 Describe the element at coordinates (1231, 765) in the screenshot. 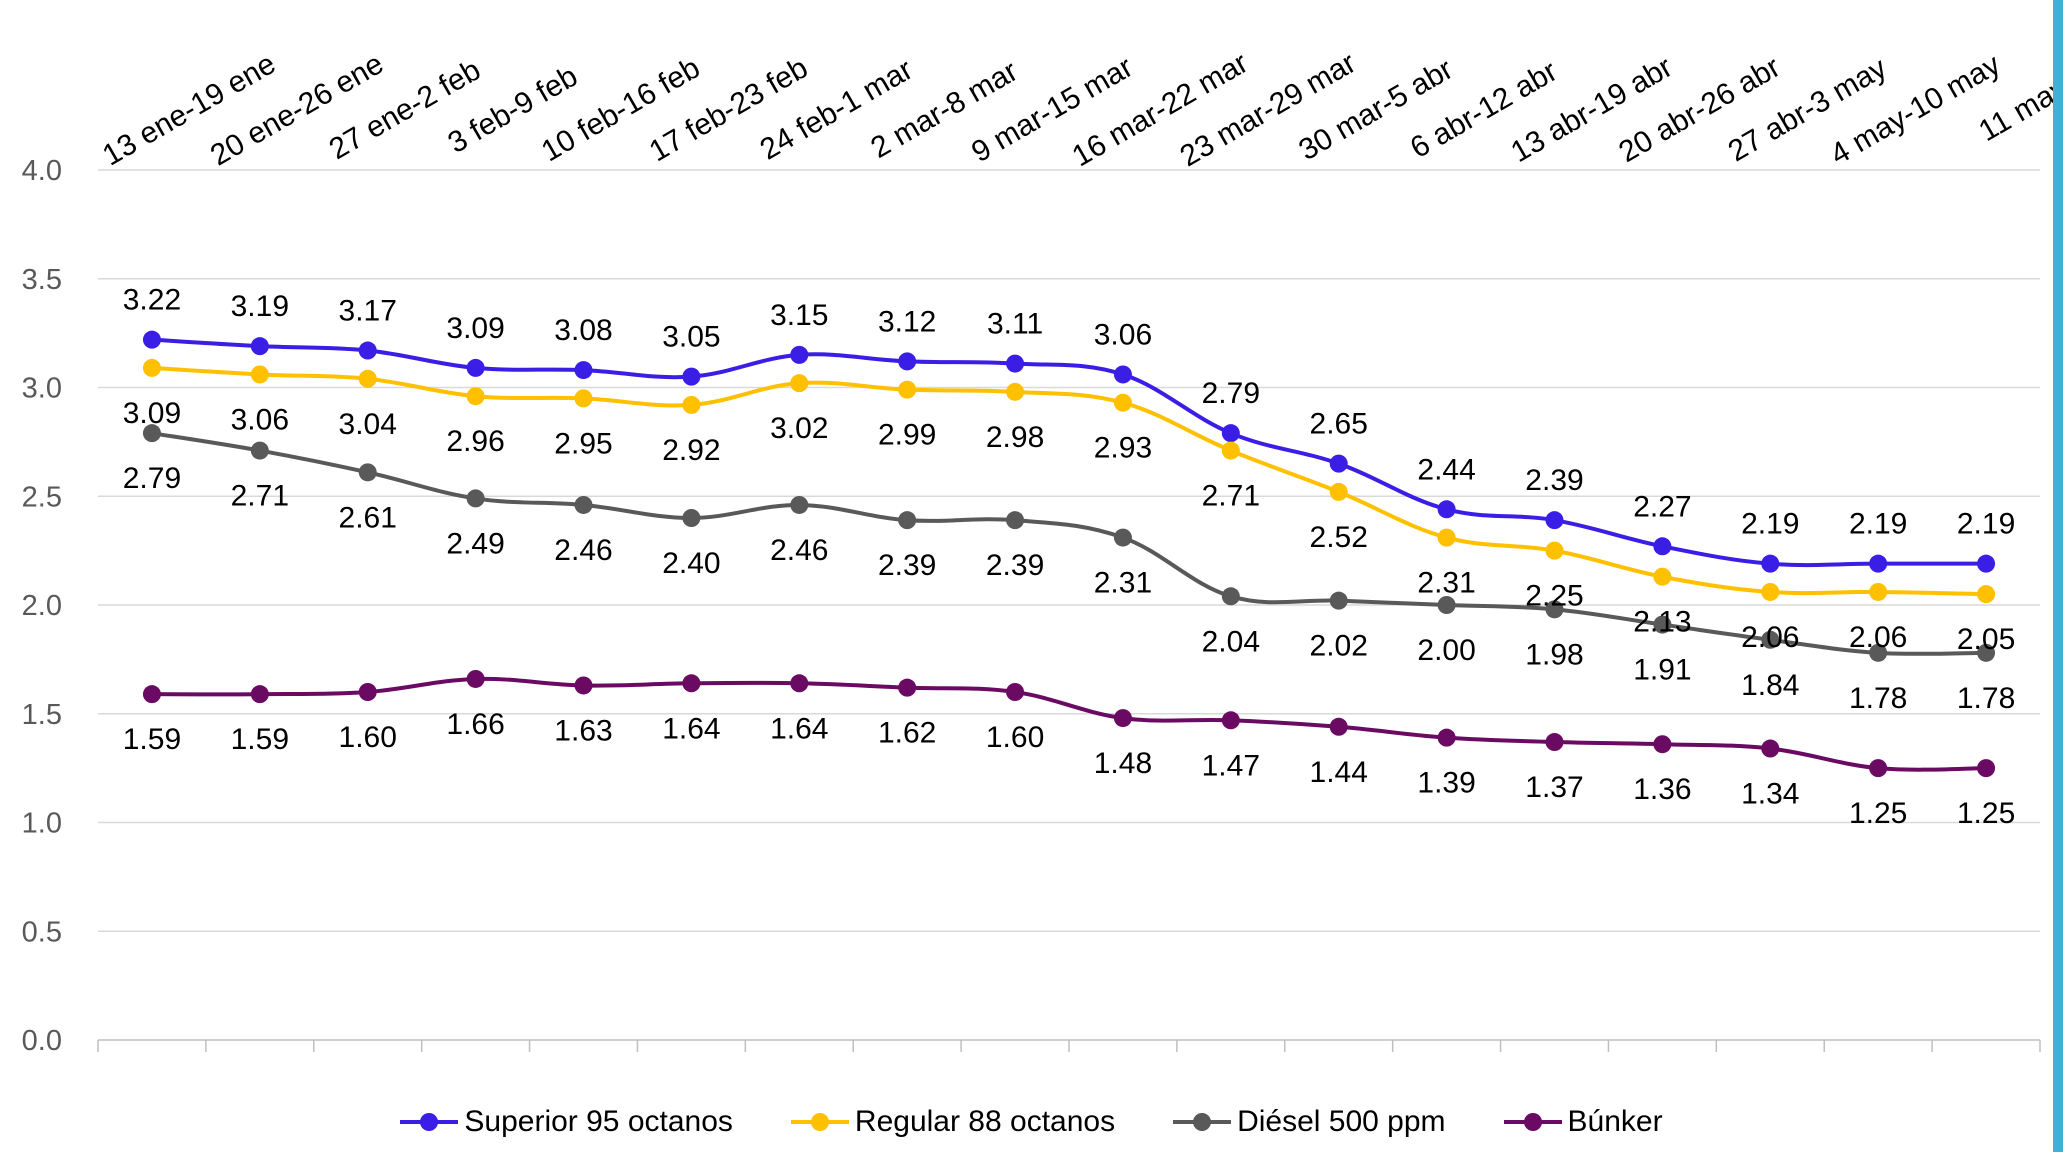

I see `data-label: 1.47` at that location.